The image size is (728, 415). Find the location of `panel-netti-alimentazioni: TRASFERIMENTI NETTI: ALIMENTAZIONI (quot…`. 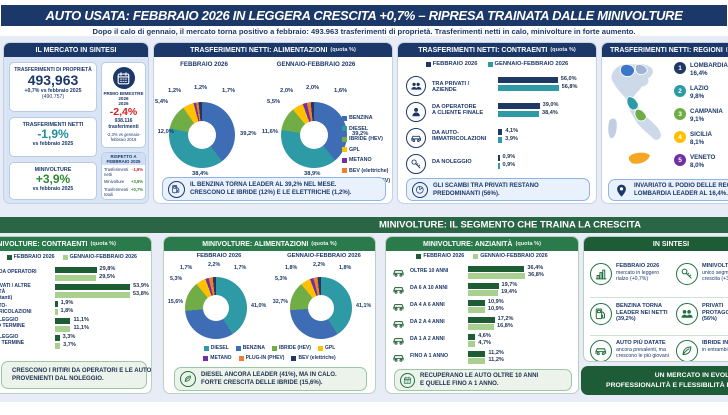

panel-netti-alimentazioni: TRASFERIMENTI NETTI: ALIMENTAZIONI (quot… is located at coordinates (273, 123).